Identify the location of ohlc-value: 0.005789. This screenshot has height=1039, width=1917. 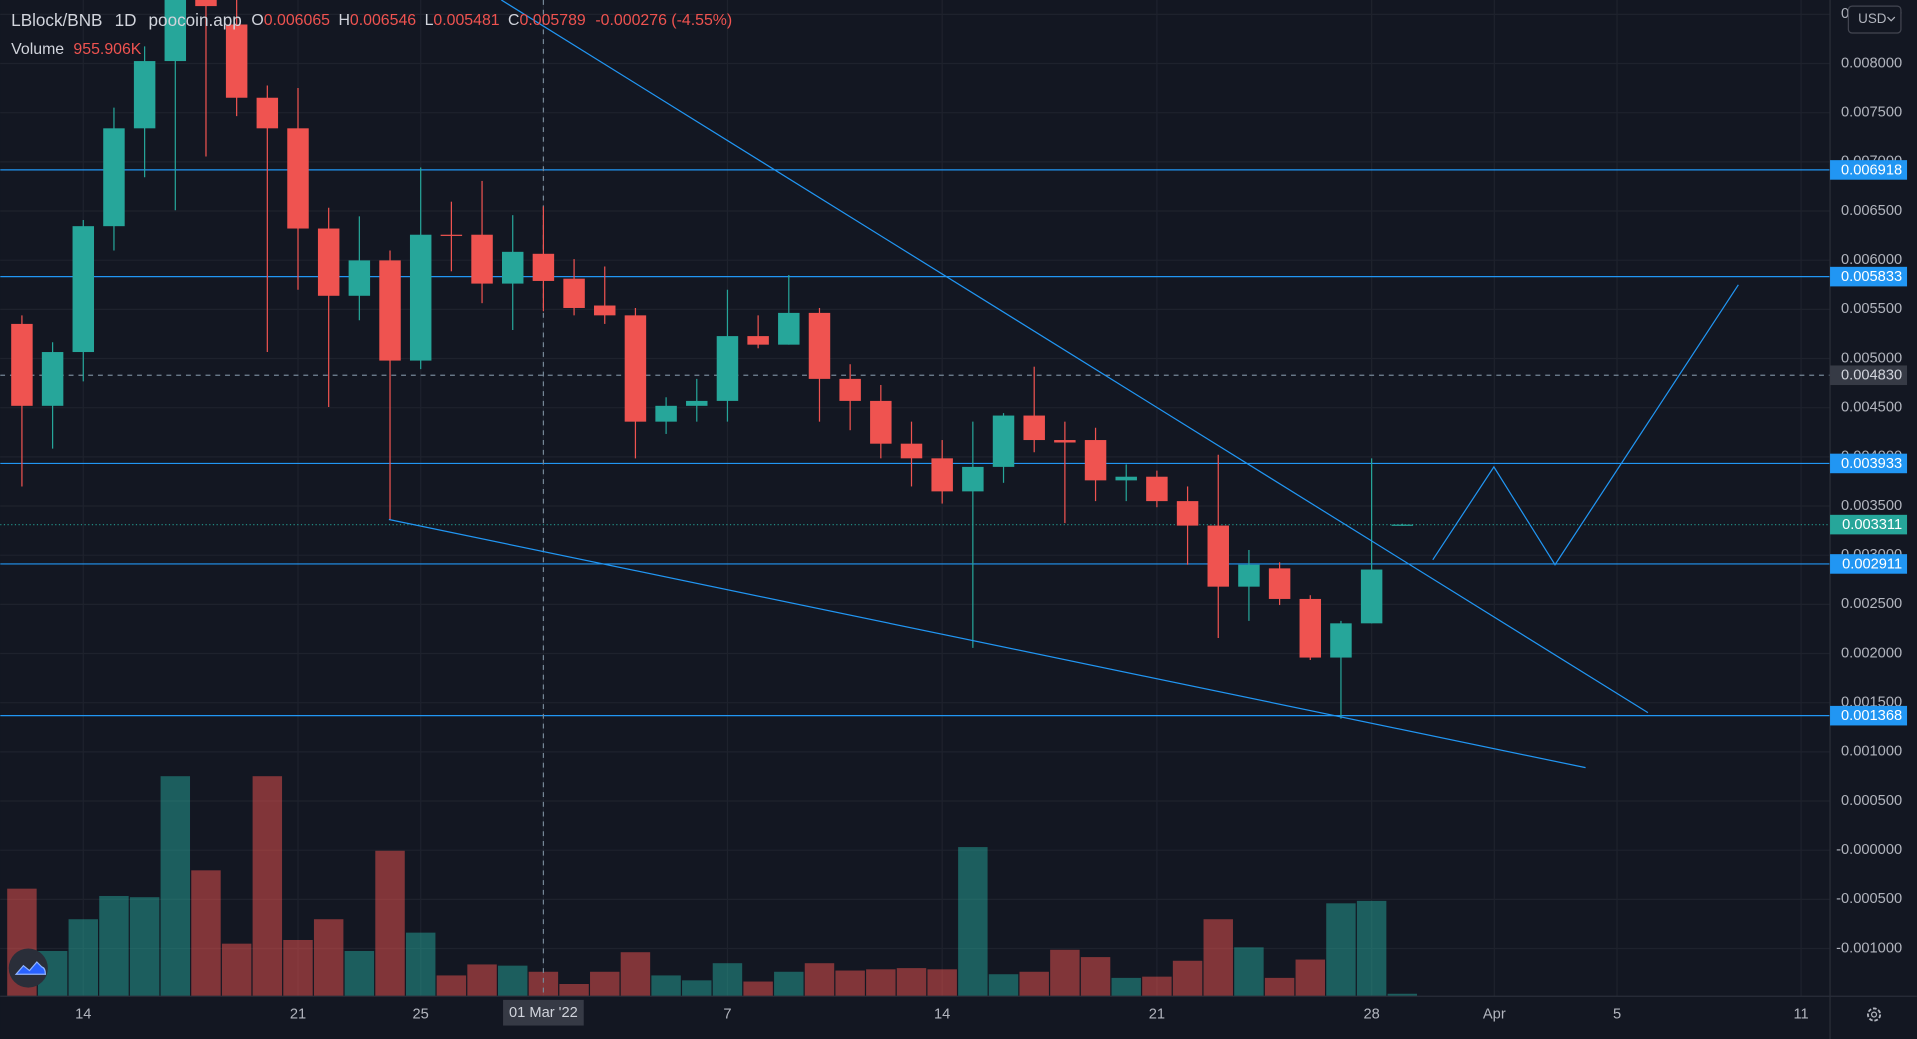
(553, 20).